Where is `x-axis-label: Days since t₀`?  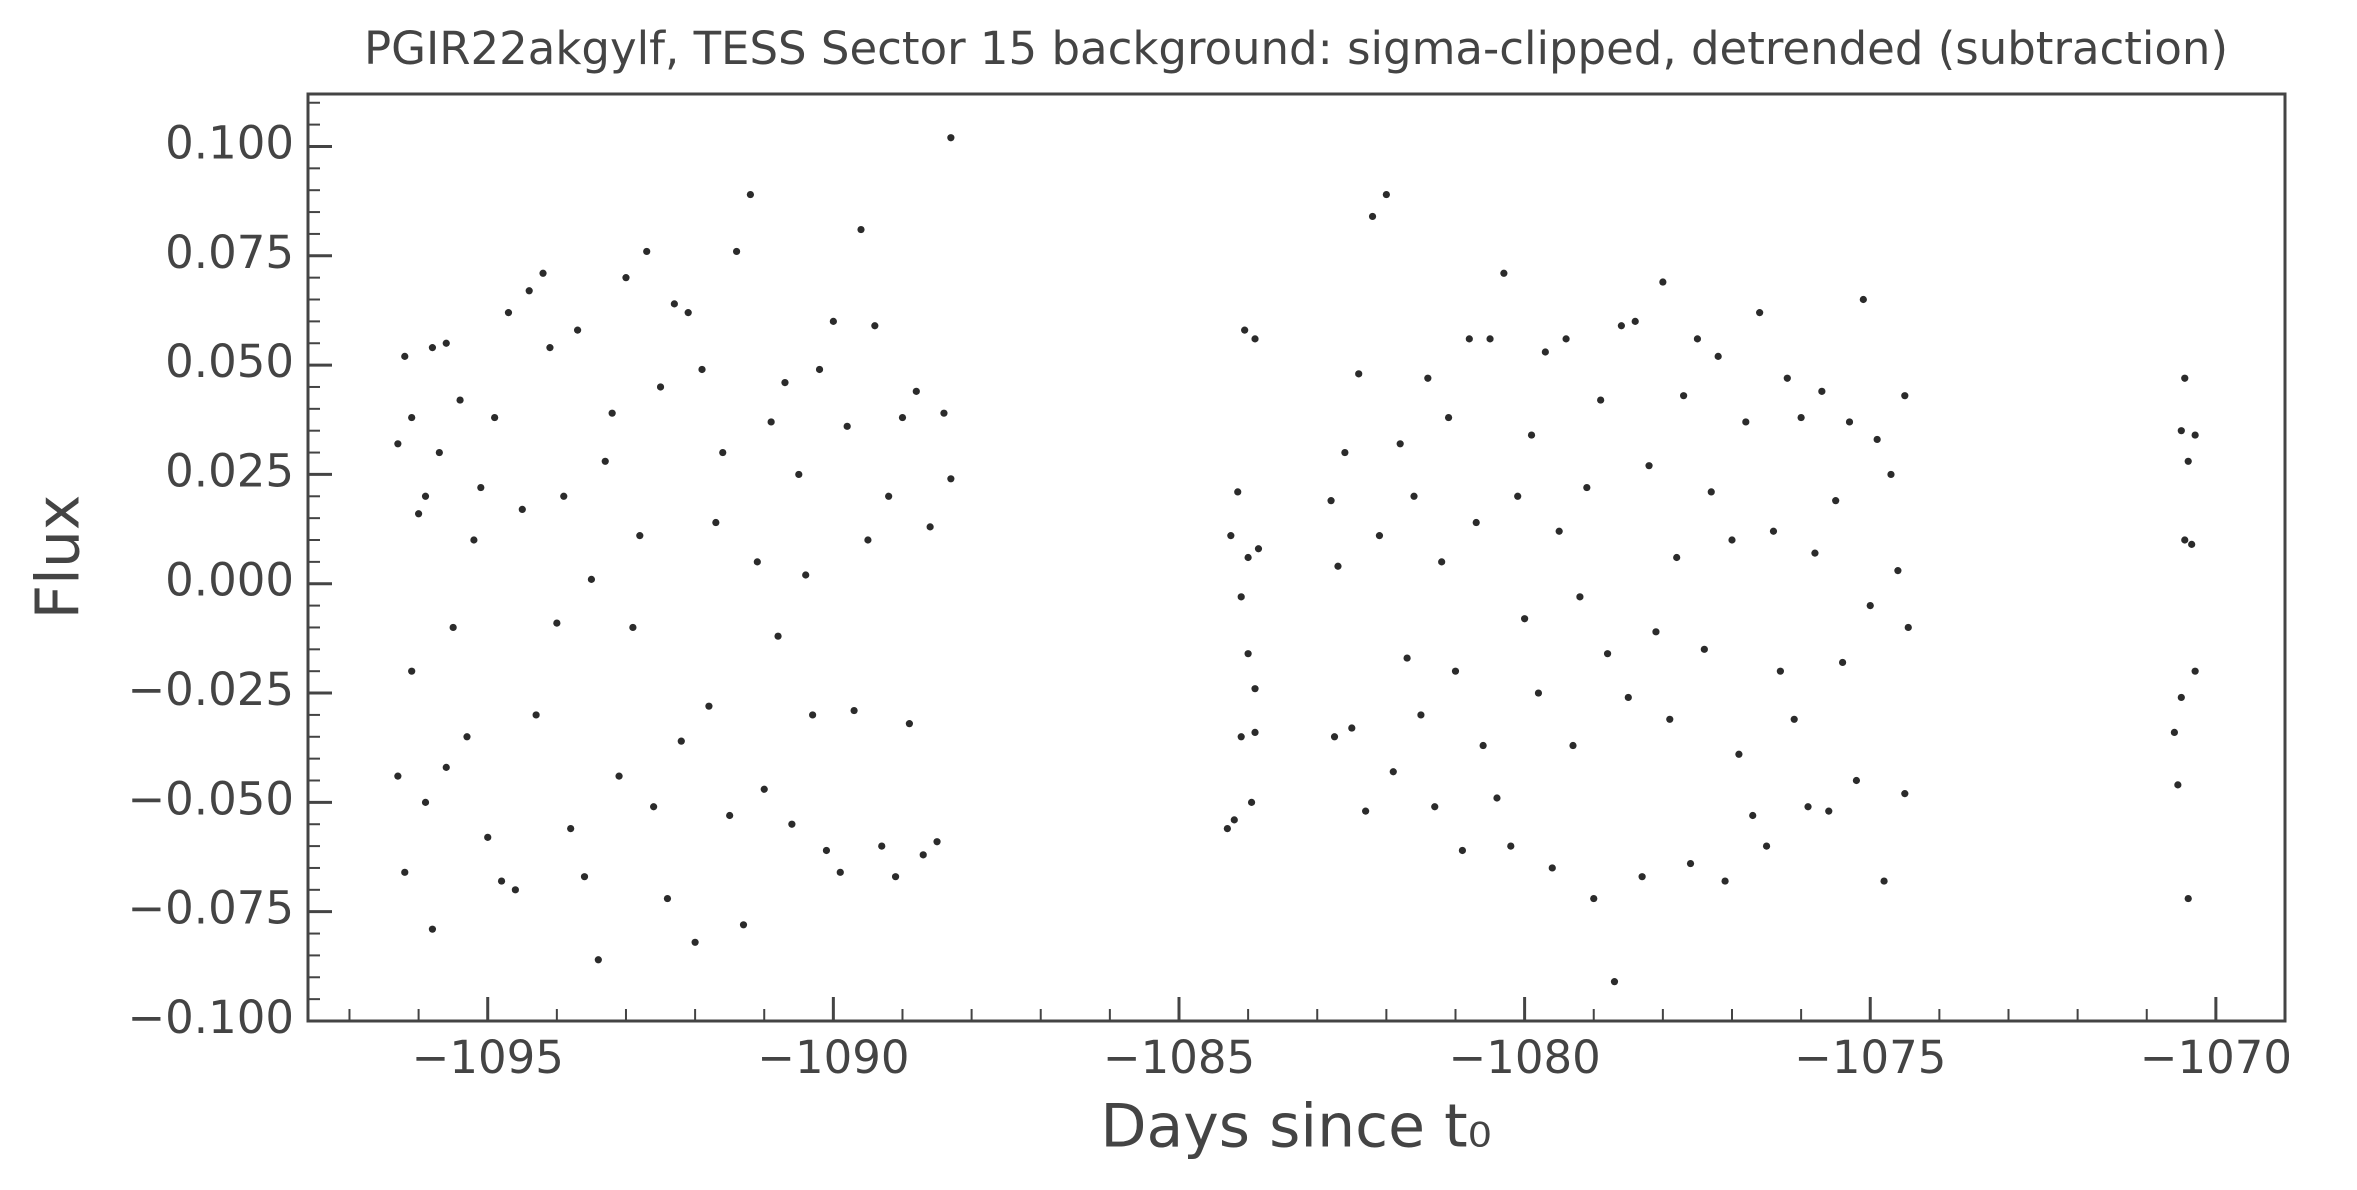
x-axis-label: Days since t₀ is located at coordinates (1295, 1127).